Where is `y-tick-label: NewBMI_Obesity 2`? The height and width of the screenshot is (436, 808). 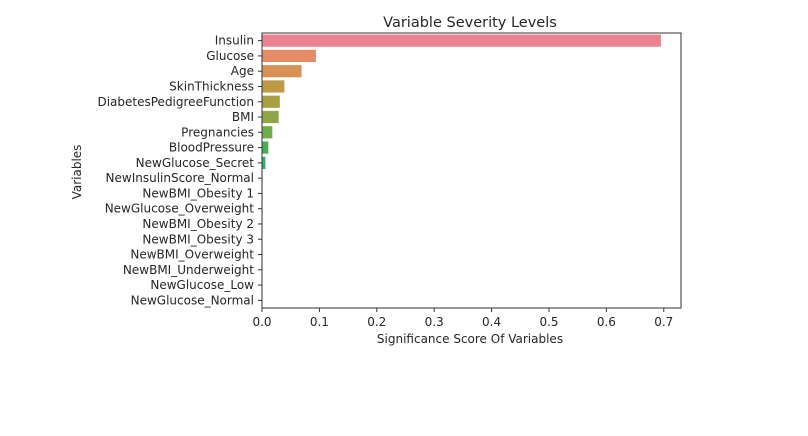 y-tick-label: NewBMI_Obesity 2 is located at coordinates (198, 224).